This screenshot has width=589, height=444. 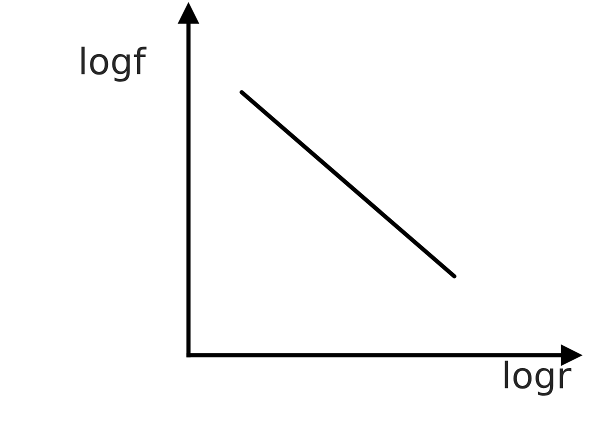 I want to click on y-axis-title: logf, so click(x=113, y=64).